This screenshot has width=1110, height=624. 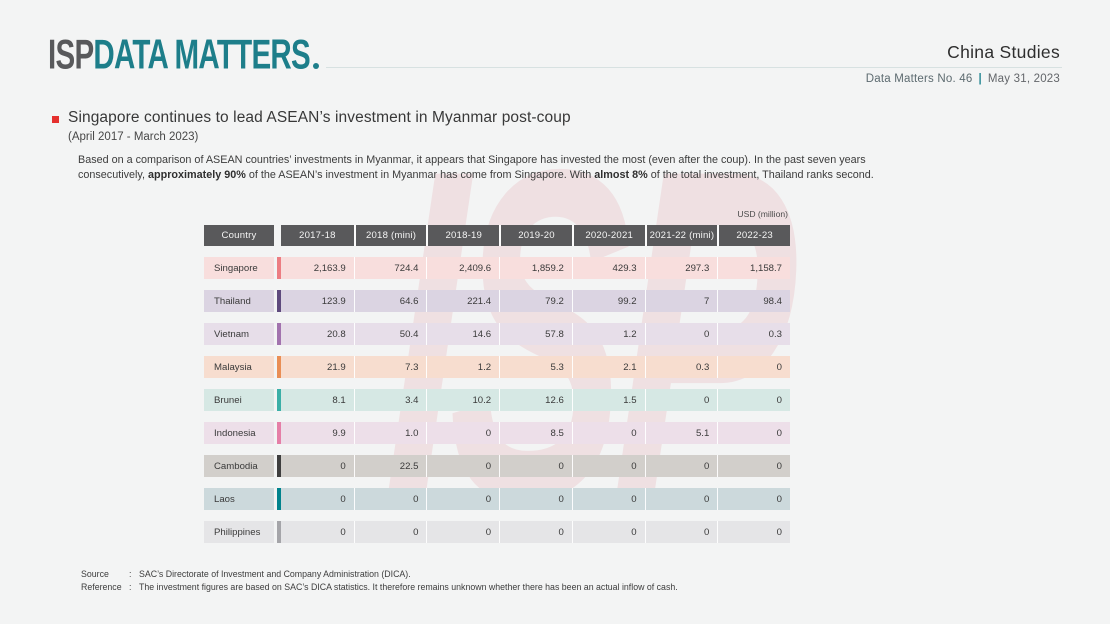 I want to click on table-row: Laos 0 0 0 0 0 0 0, so click(x=497, y=499).